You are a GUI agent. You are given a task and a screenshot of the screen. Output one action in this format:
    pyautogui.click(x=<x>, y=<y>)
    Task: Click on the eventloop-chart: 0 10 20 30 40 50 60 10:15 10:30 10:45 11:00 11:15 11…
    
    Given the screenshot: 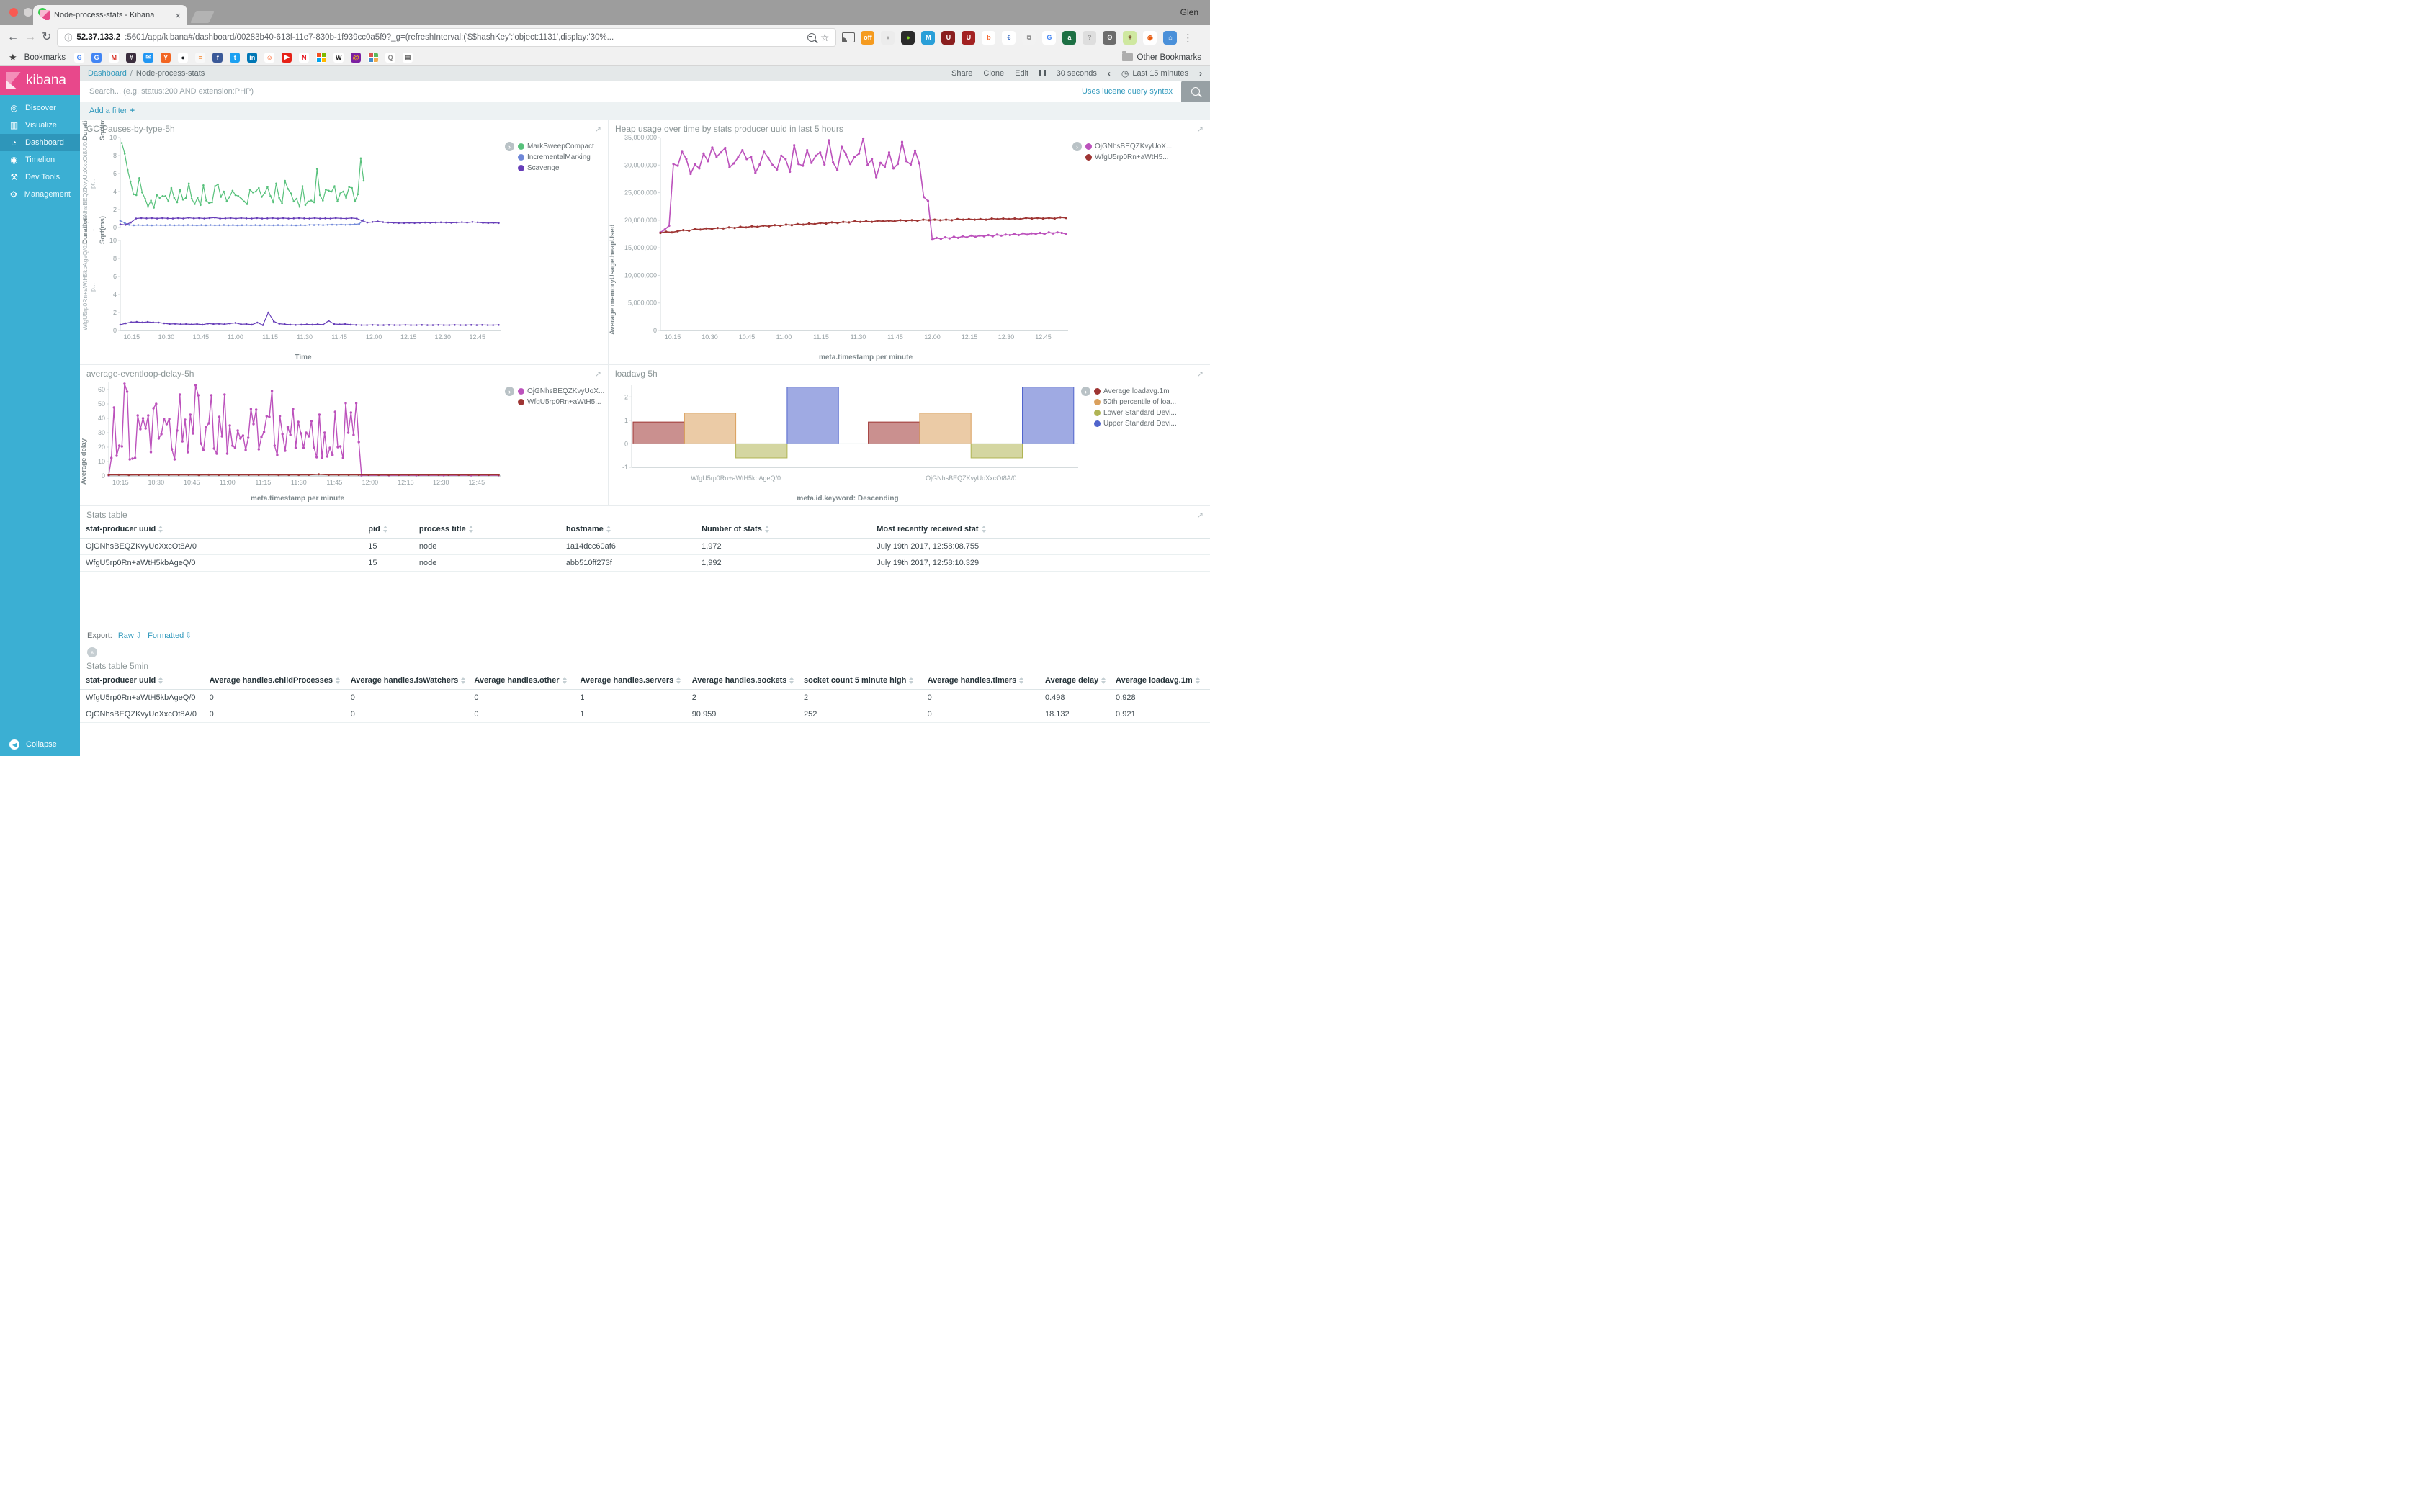 What is the action you would take?
    pyautogui.click(x=297, y=433)
    